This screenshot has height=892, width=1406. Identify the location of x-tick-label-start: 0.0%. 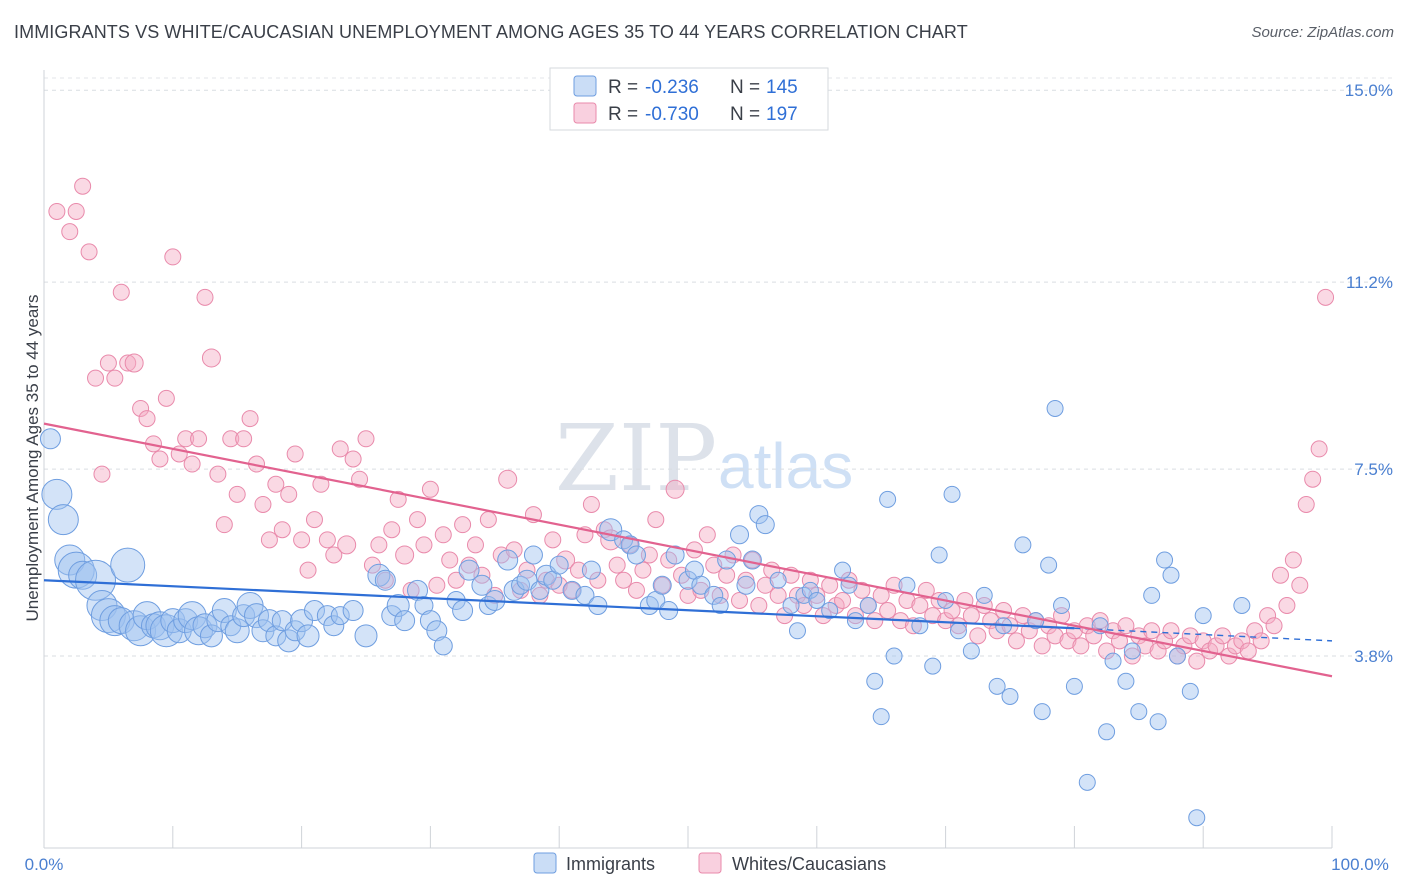
(44, 864).